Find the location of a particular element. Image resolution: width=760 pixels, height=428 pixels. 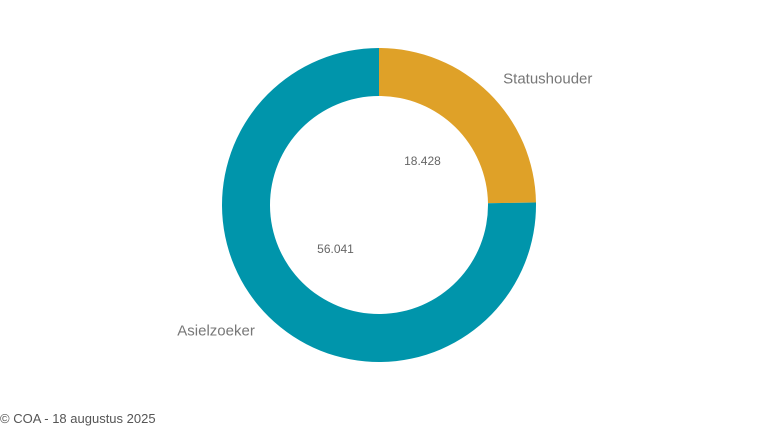

value-label-statushouder: 18.428 is located at coordinates (422, 161).